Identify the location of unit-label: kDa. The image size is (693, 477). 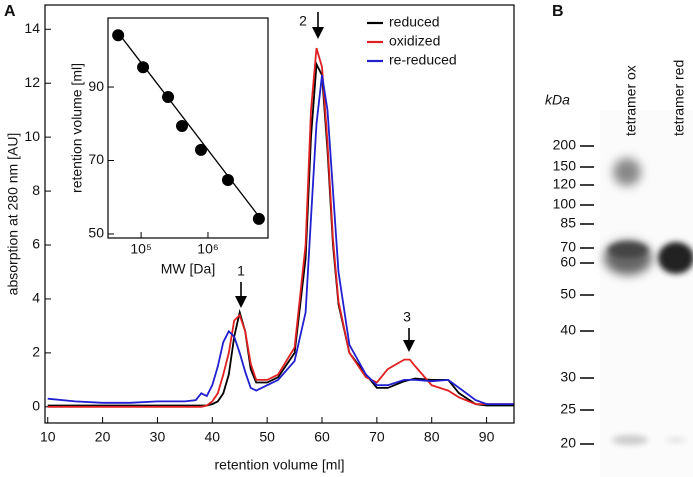
(557, 100).